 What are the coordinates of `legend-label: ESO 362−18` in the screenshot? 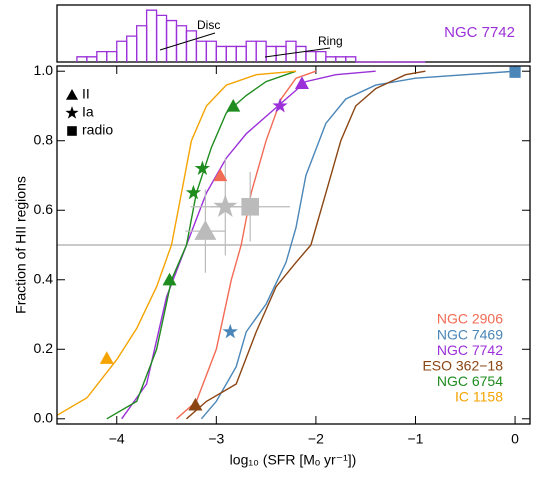 It's located at (462, 366).